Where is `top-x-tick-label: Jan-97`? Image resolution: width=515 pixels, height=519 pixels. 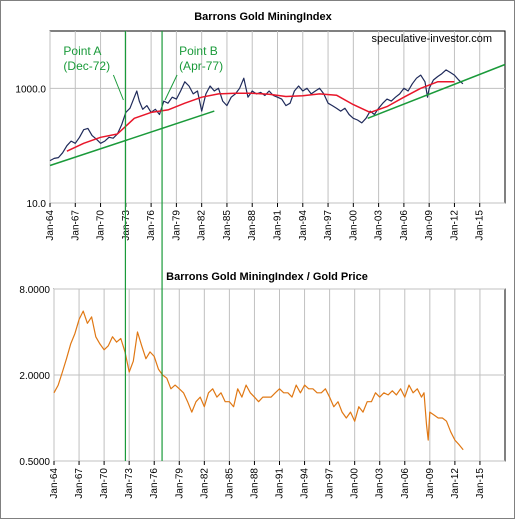
top-x-tick-label: Jan-97 is located at coordinates (328, 225).